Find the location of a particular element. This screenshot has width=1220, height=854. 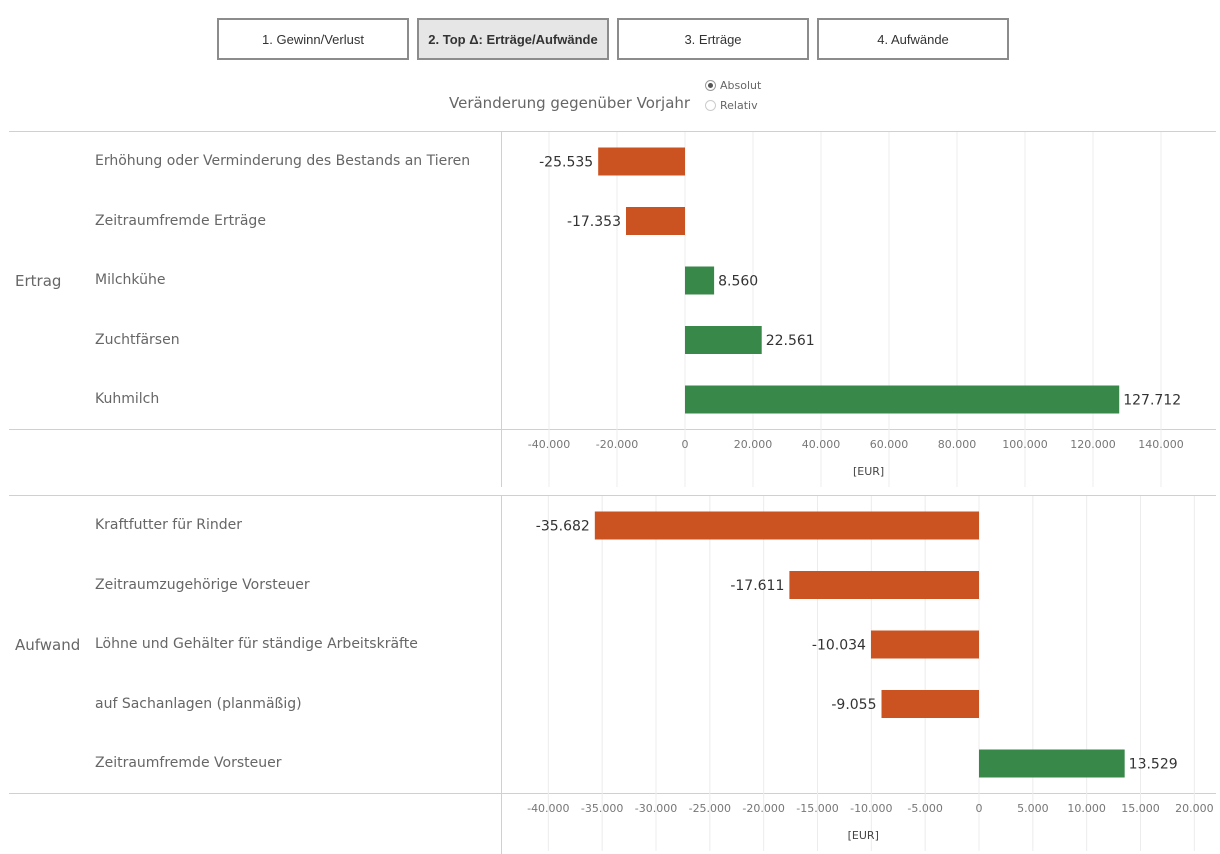

tab-top-delta: 2. Top Δ: Erträge/Aufwände is located at coordinates (513, 39).